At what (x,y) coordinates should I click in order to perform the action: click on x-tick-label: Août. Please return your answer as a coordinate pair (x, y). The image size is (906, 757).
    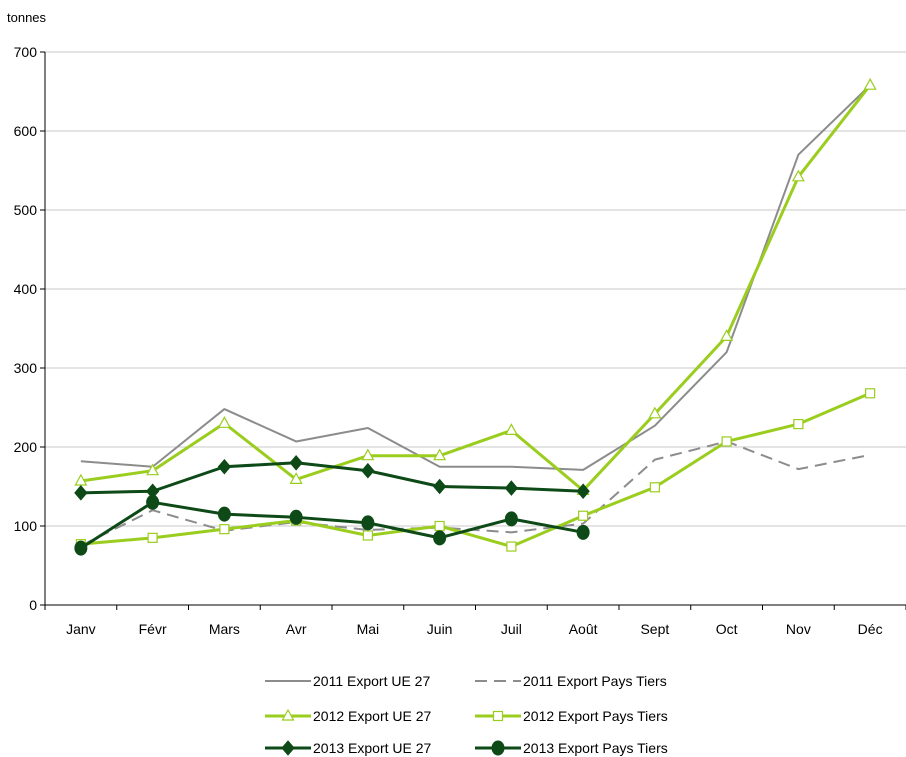
    Looking at the image, I should click on (583, 629).